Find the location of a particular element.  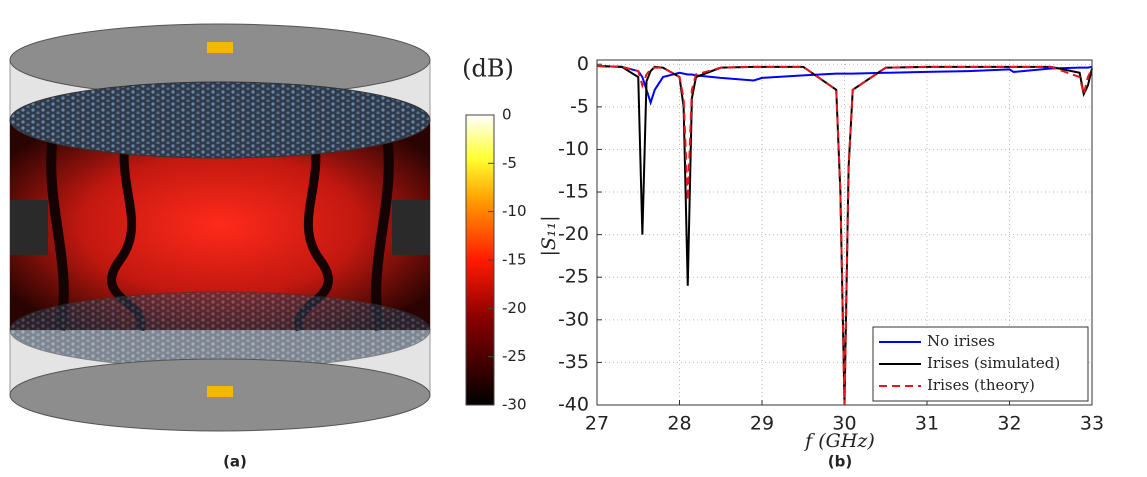

y-tick-label: -20 is located at coordinates (573, 234).